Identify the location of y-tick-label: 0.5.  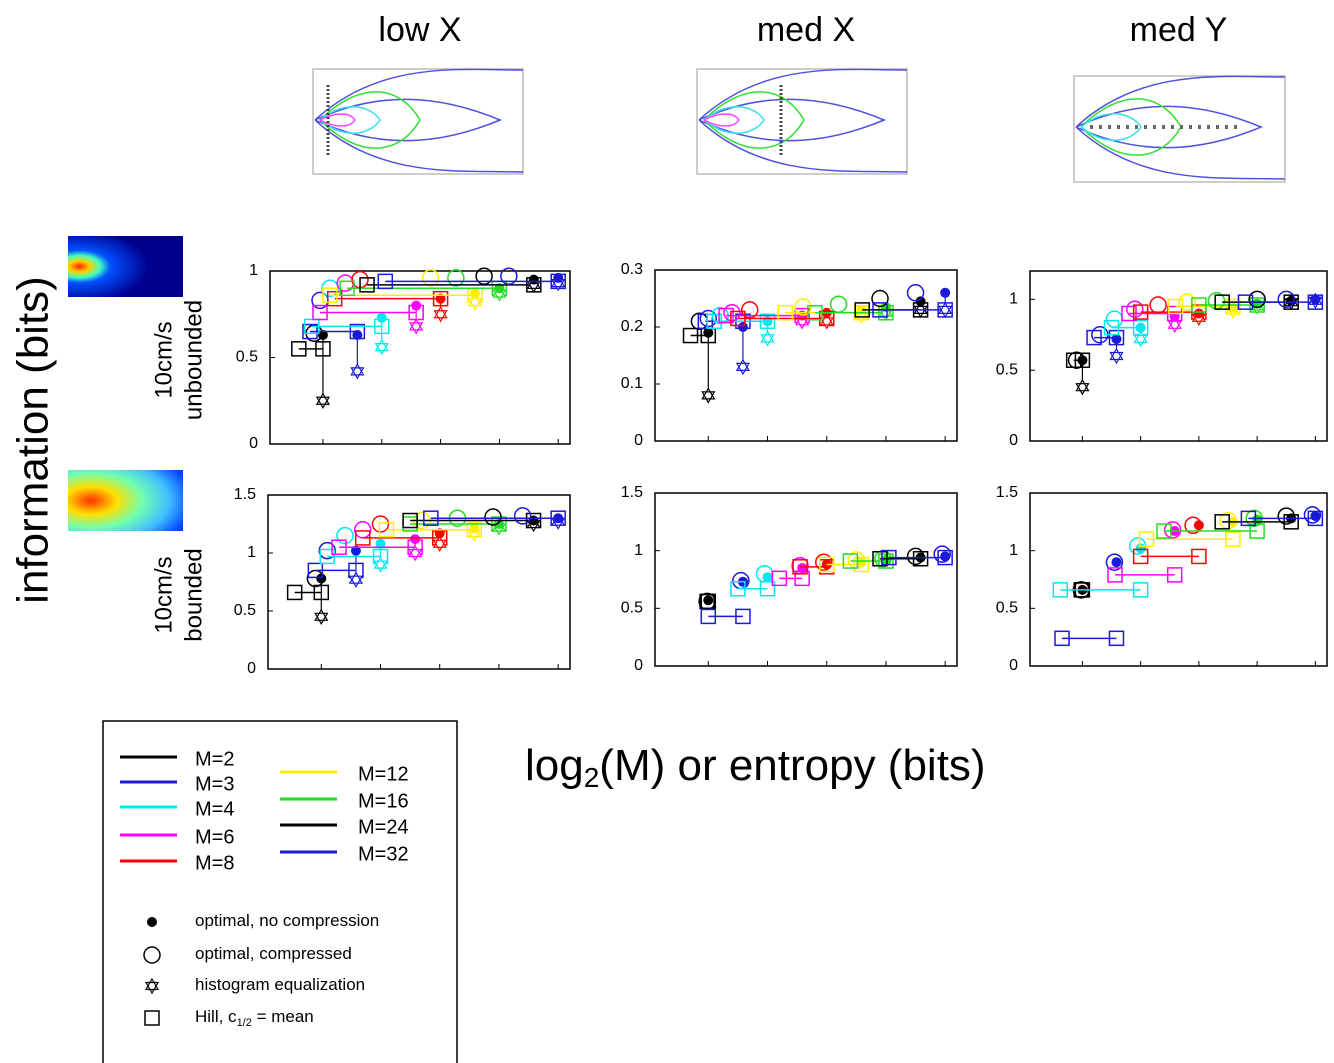
(1007, 369).